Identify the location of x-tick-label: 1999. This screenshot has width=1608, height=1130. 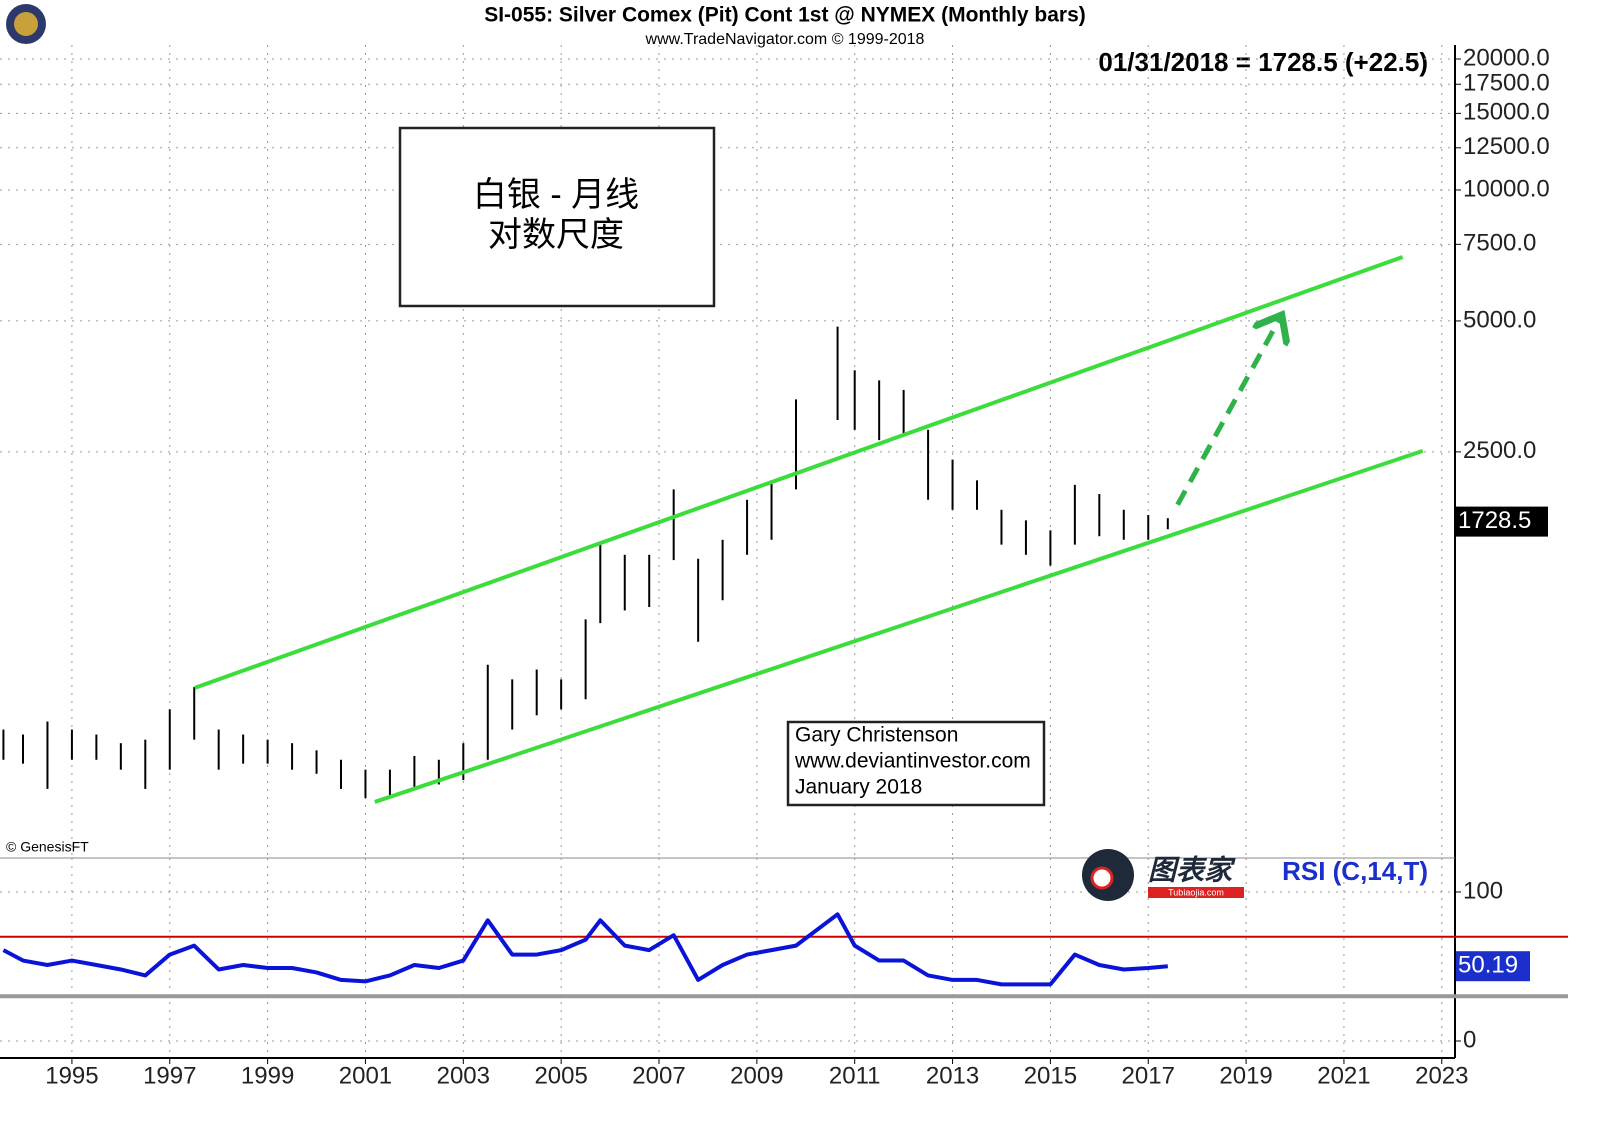
(267, 1075).